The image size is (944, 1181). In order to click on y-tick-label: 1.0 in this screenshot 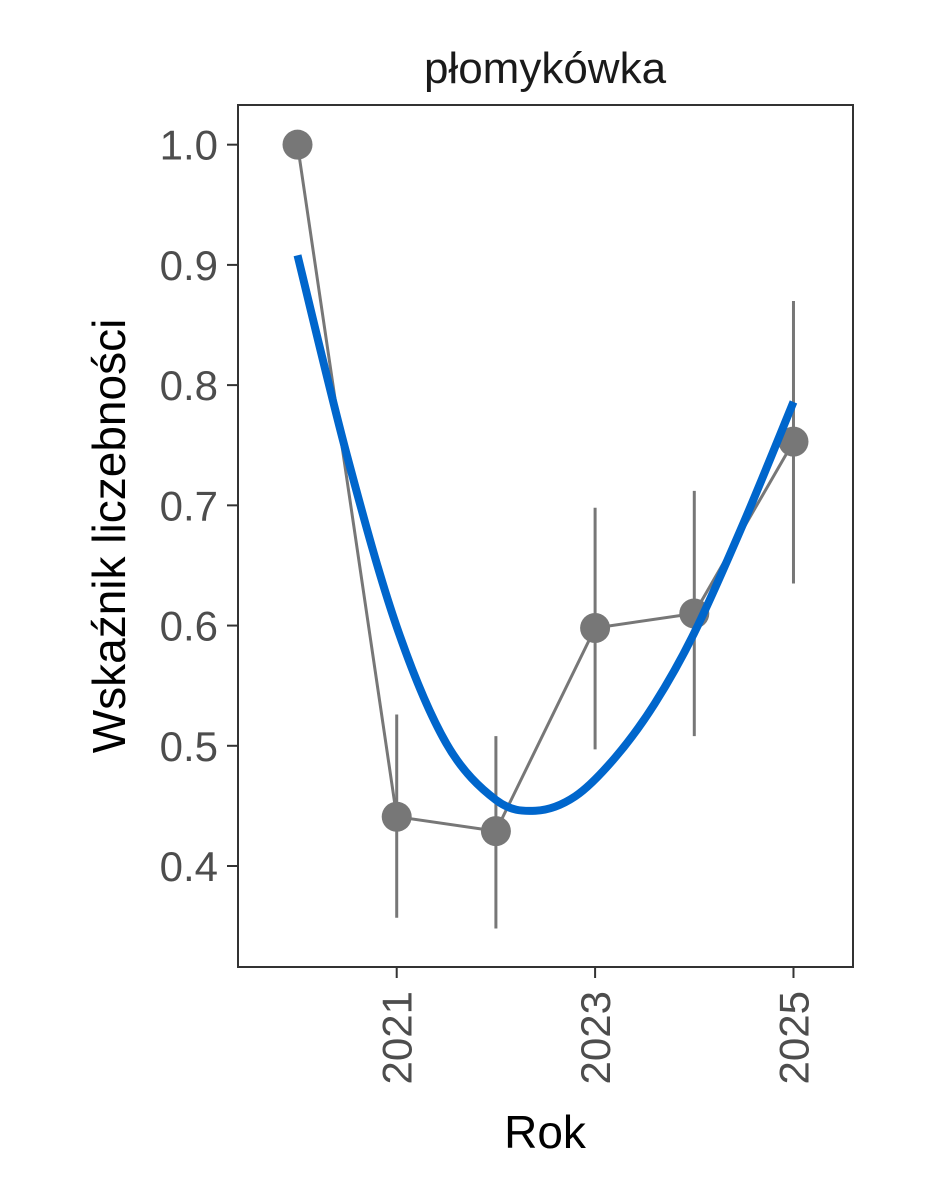, I will do `click(189, 145)`.